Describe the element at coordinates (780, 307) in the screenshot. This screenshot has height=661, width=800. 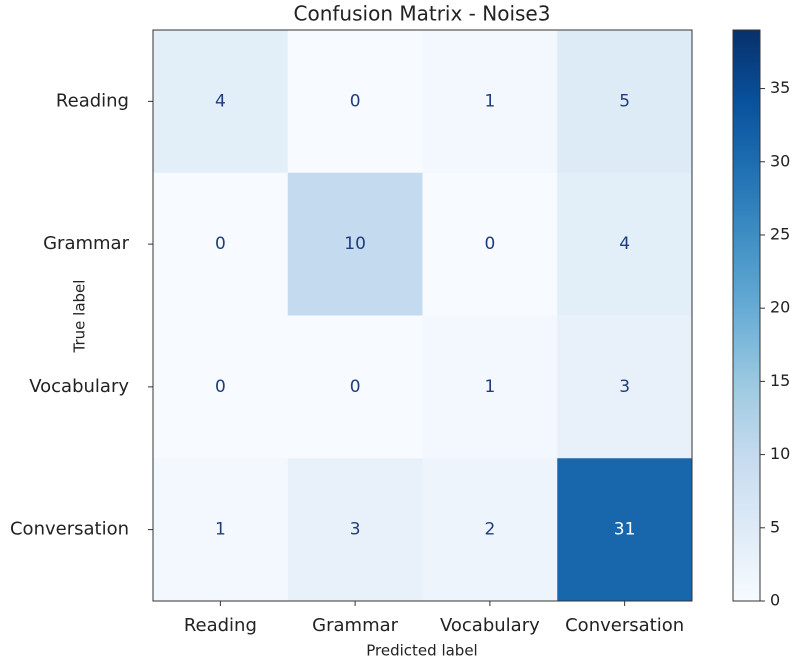
I see `colorbar-tick-label: 20` at that location.